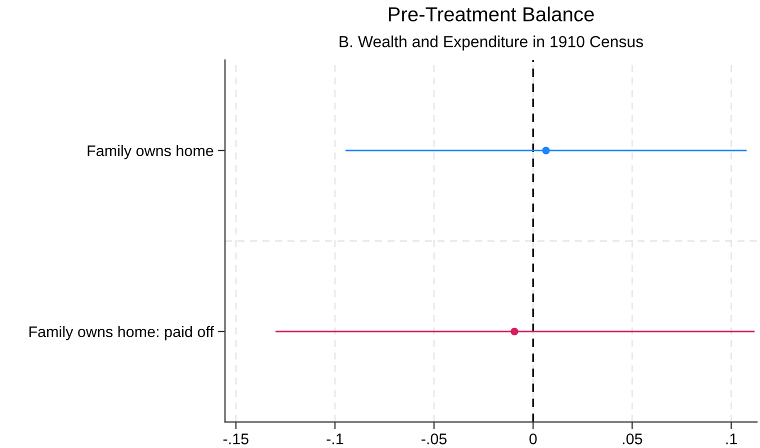 Image resolution: width=760 pixels, height=448 pixels. Describe the element at coordinates (491, 14) in the screenshot. I see `chart-title: Pre-Treatment Balance` at that location.